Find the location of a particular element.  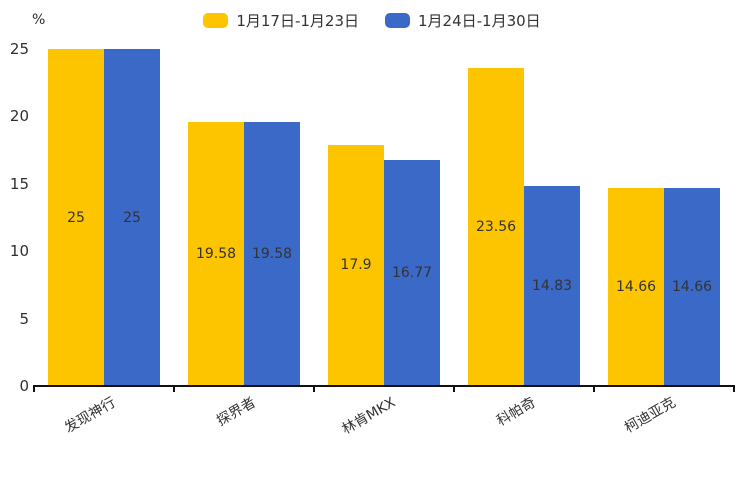

y-tick-label: 0 is located at coordinates (24, 386).